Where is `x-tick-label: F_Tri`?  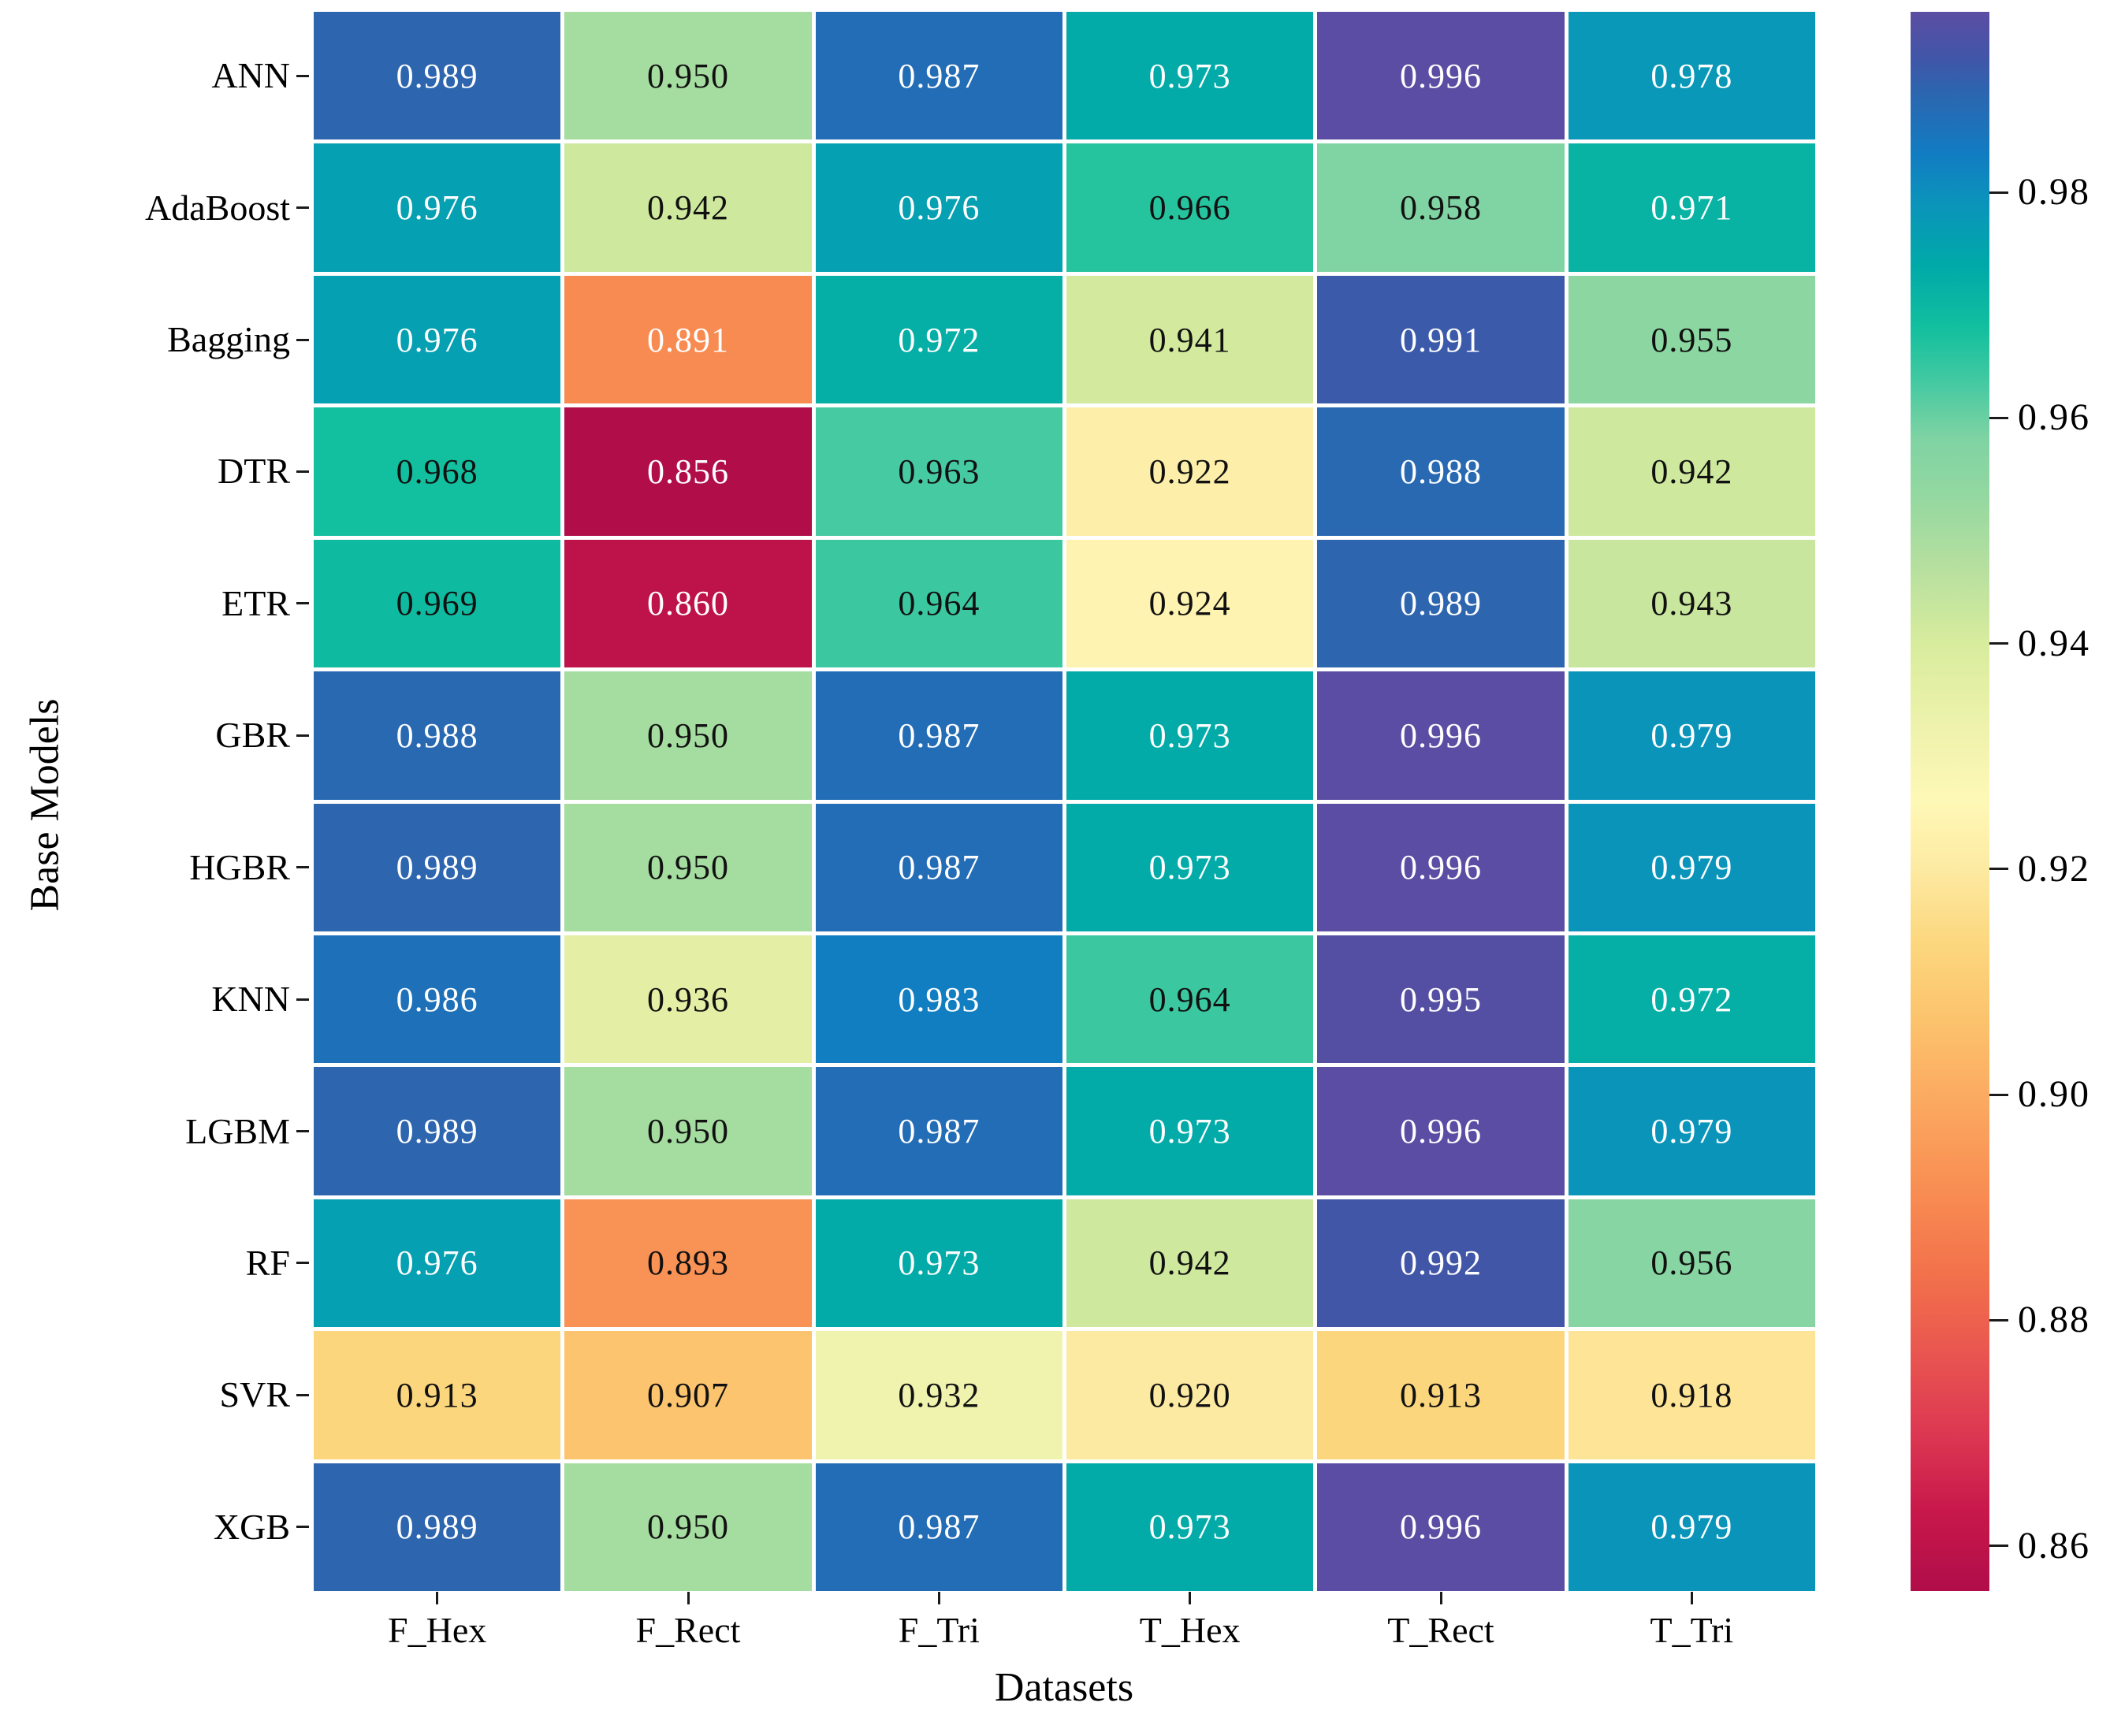
x-tick-label: F_Tri is located at coordinates (939, 1630).